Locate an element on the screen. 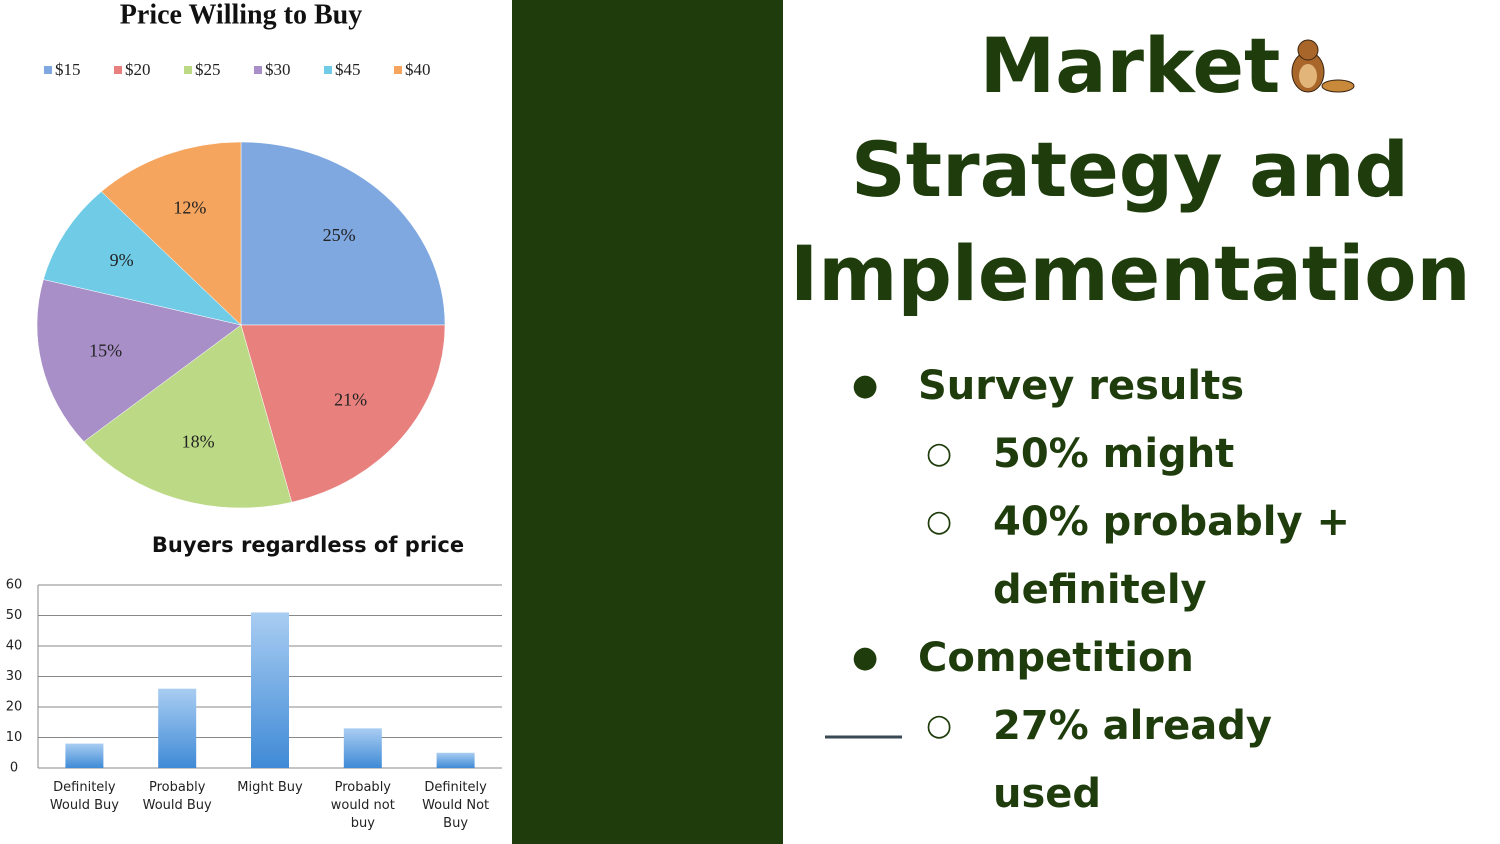  bullet: Survey results is located at coordinates (1081, 386).